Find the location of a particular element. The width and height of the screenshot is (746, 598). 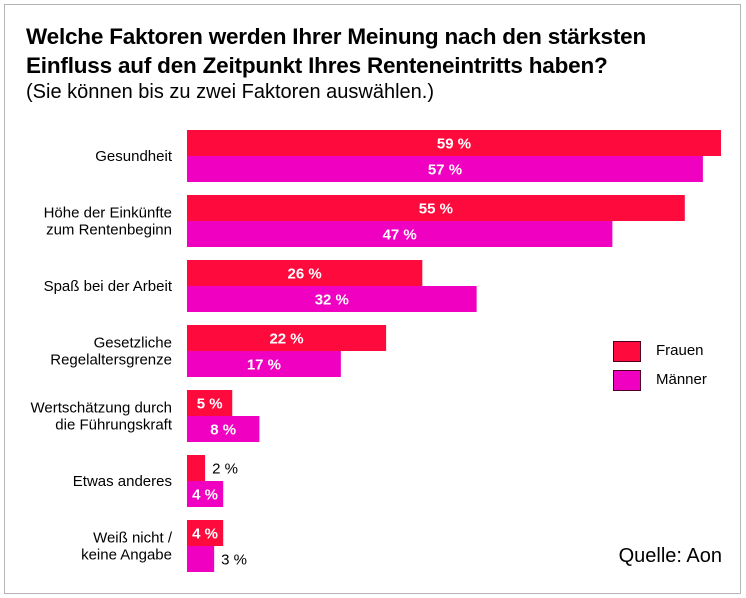

legend-label-frauen: Frauen is located at coordinates (680, 350).